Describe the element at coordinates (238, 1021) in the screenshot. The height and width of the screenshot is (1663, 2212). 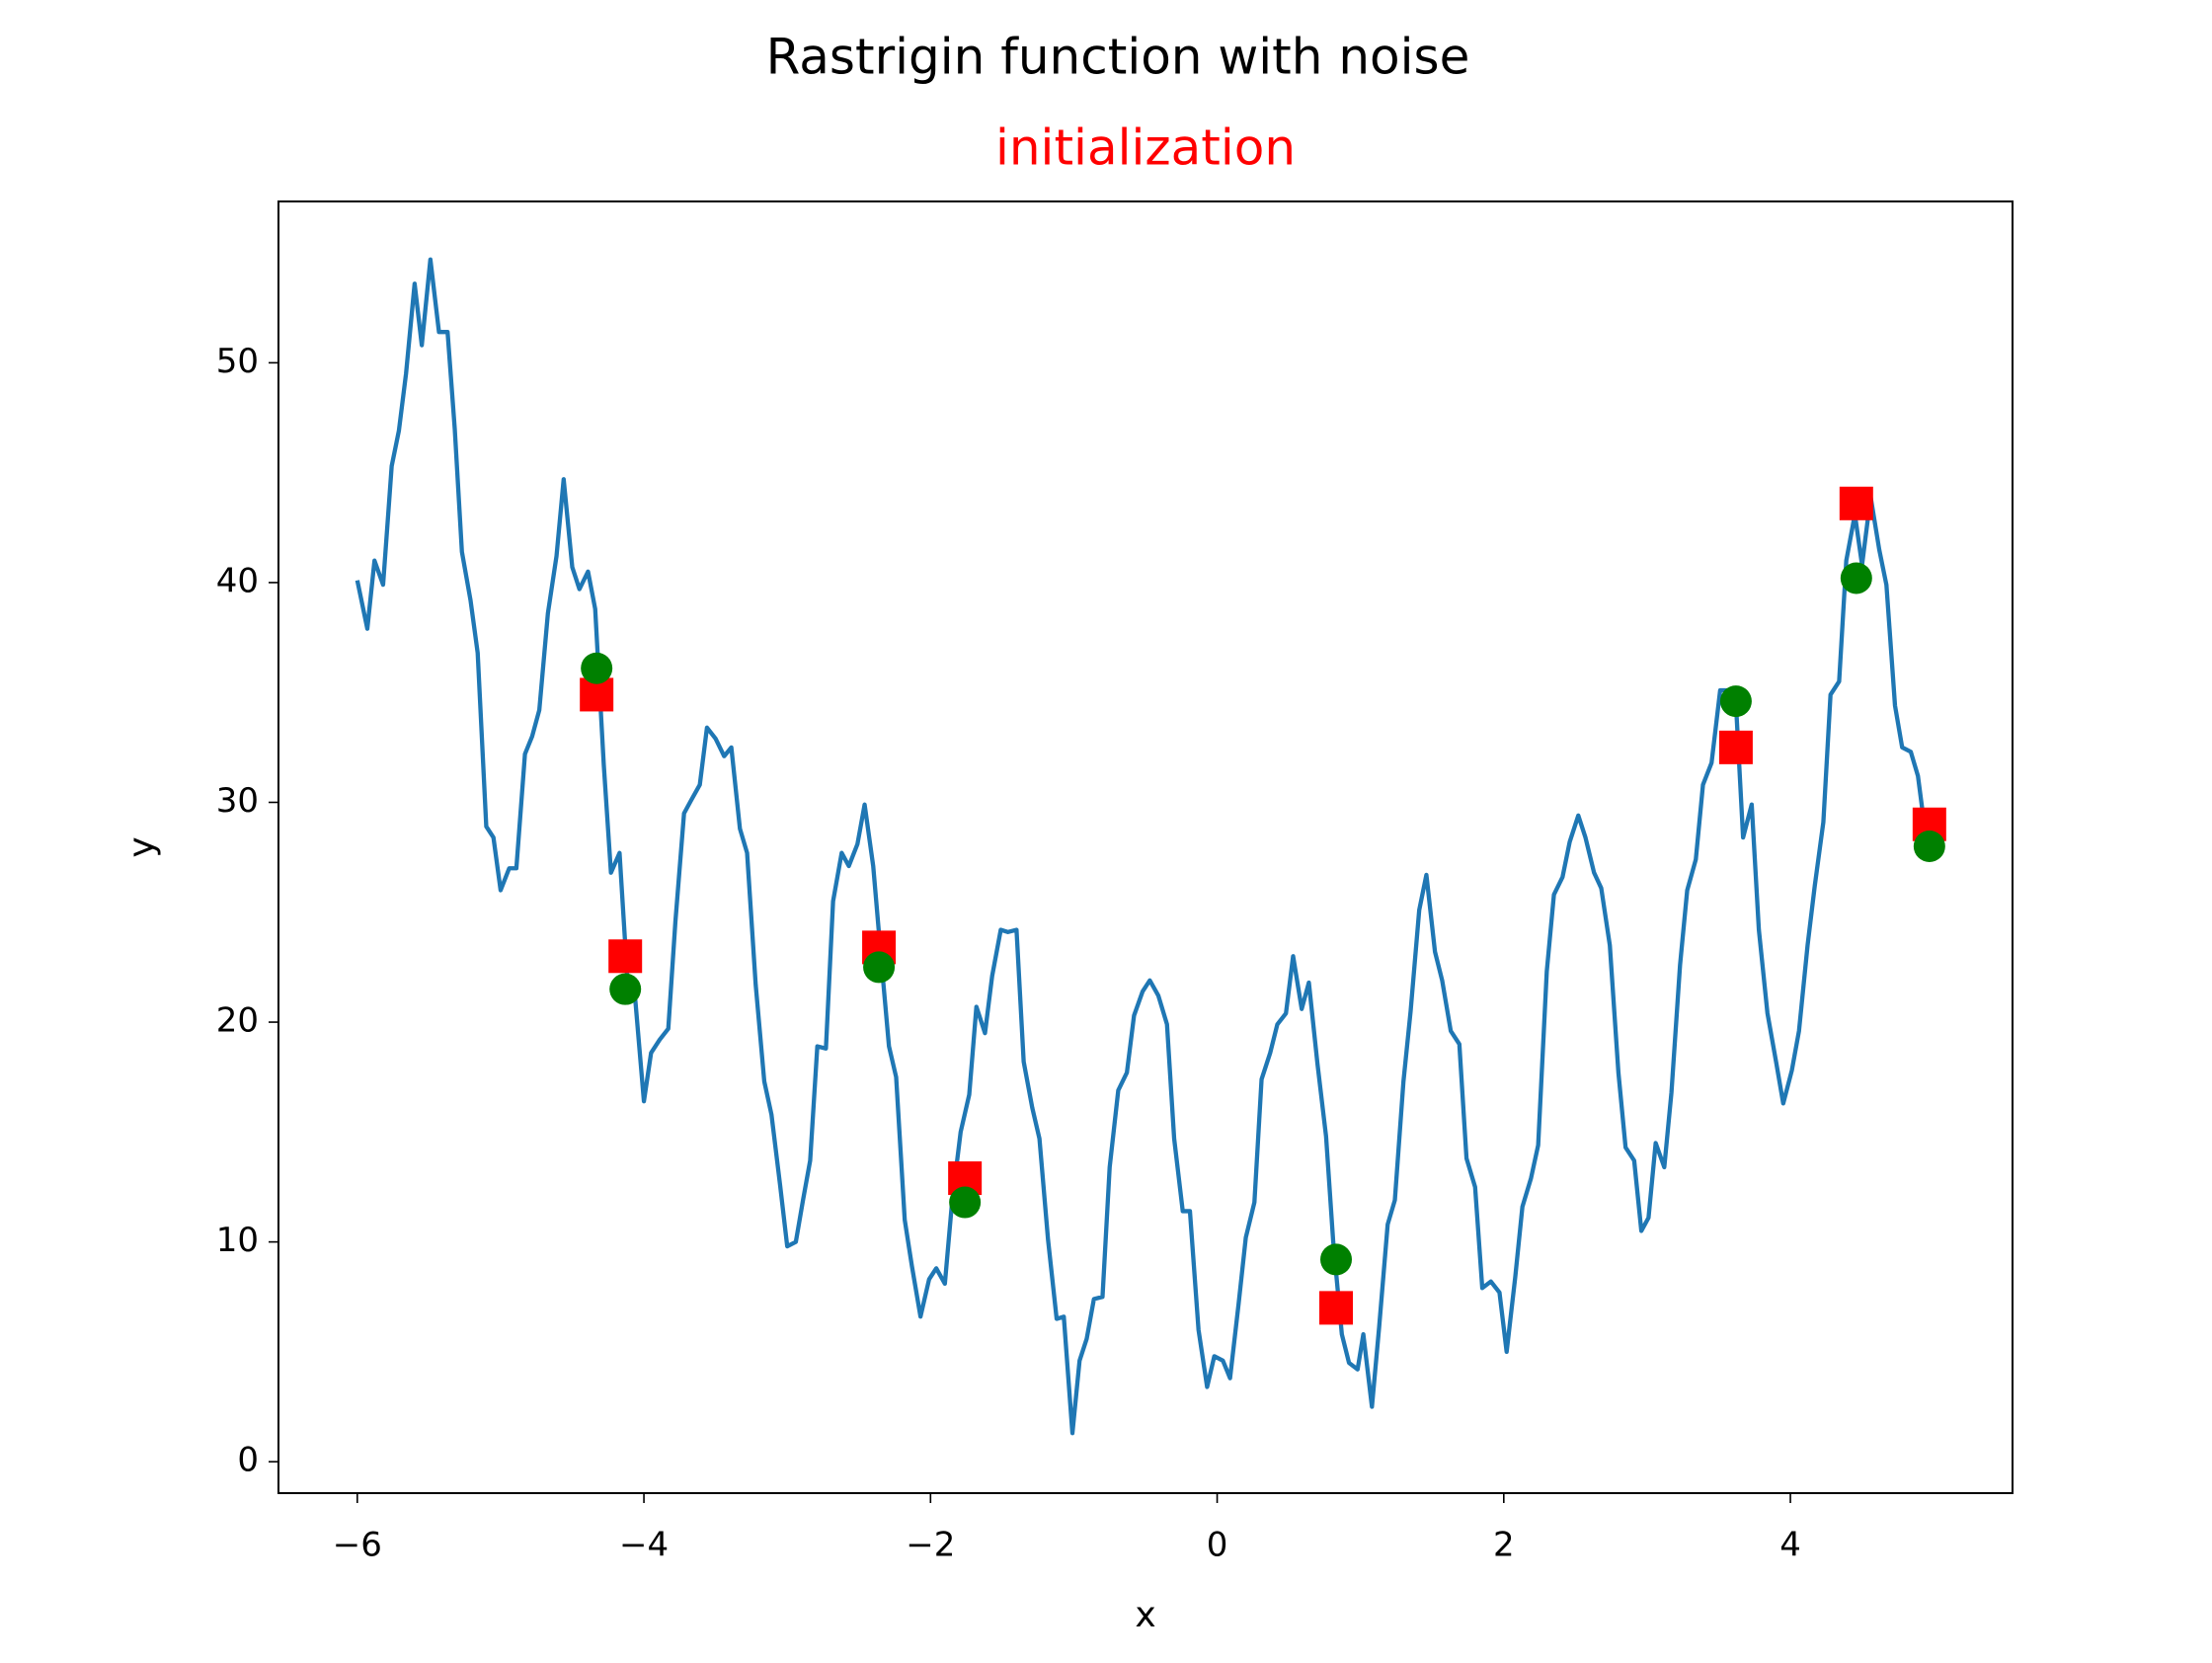
I see `y-tick-label: 20` at that location.